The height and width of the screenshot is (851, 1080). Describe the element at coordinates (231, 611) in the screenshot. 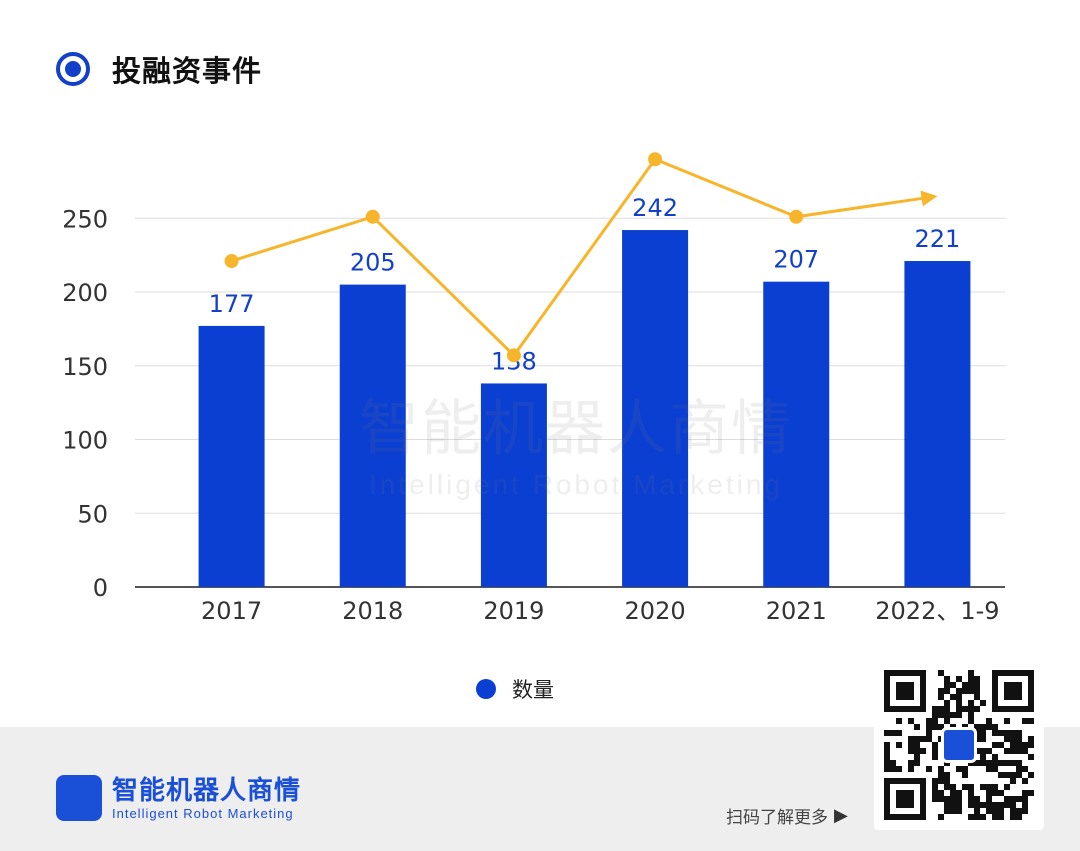

I see `x-tick-label: 2017` at that location.